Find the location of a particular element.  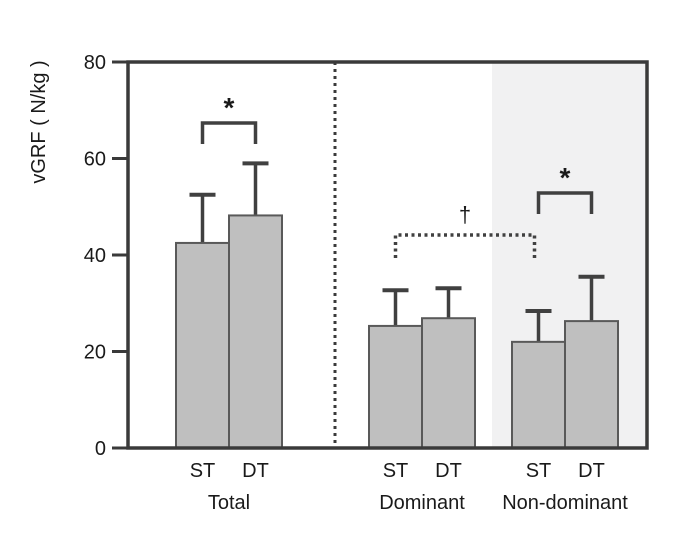

significance-bracket-dotted is located at coordinates (465, 245).